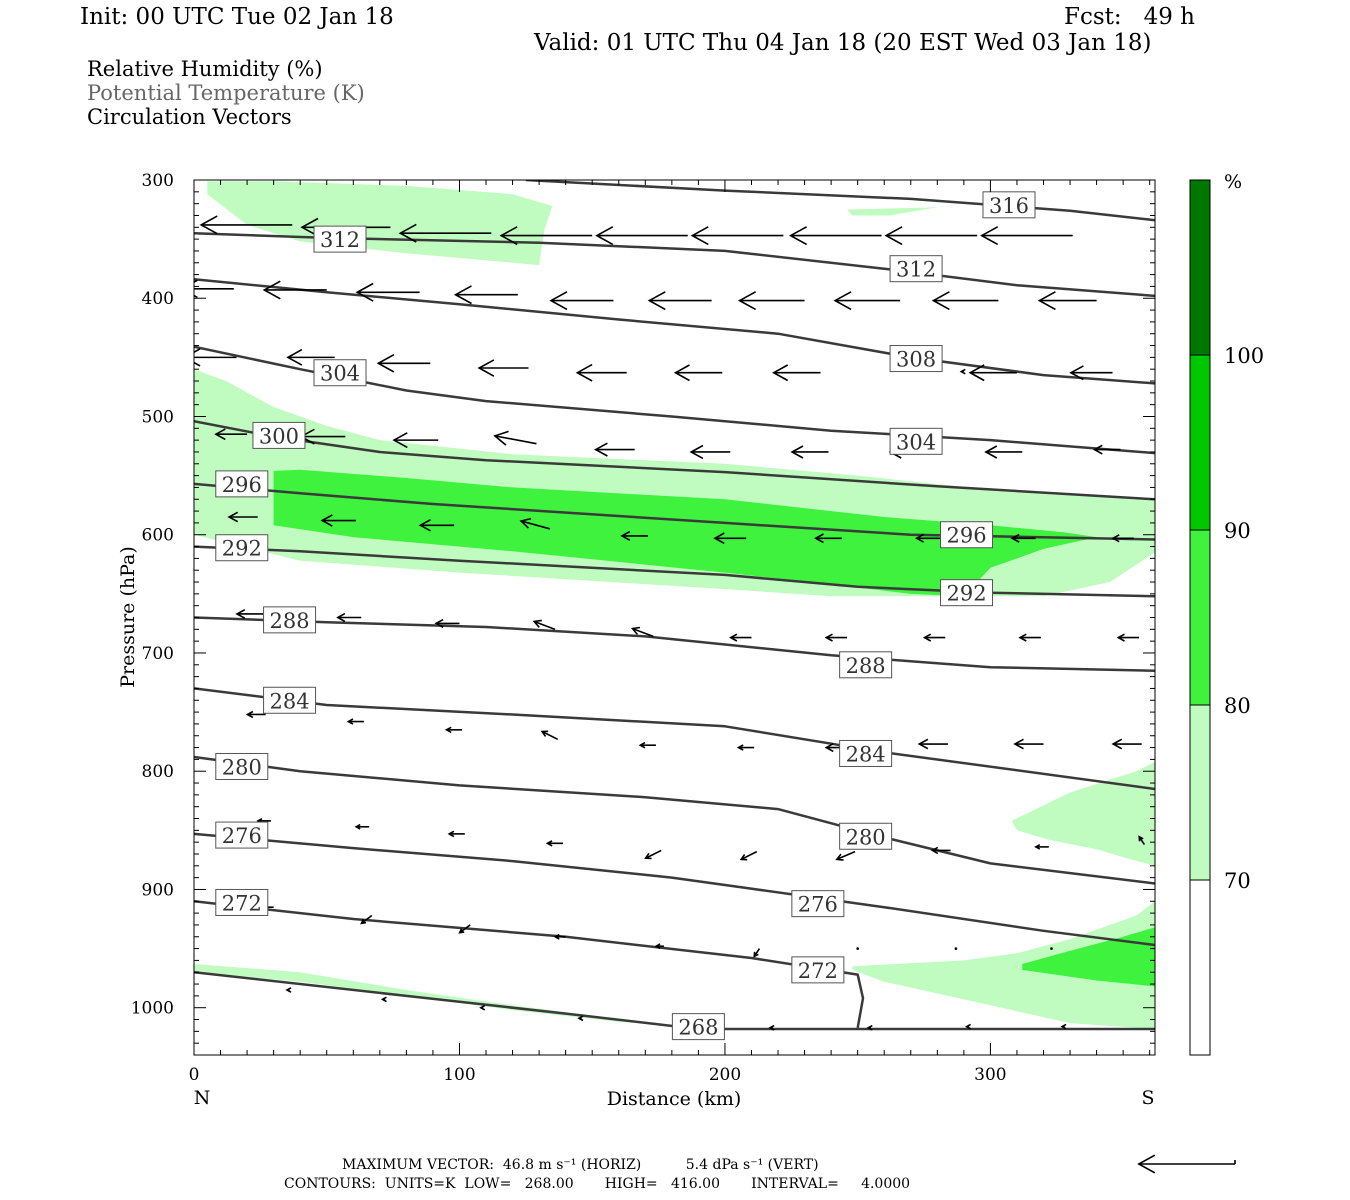  Describe the element at coordinates (158, 890) in the screenshot. I see `y-tick-label-900: 900` at that location.